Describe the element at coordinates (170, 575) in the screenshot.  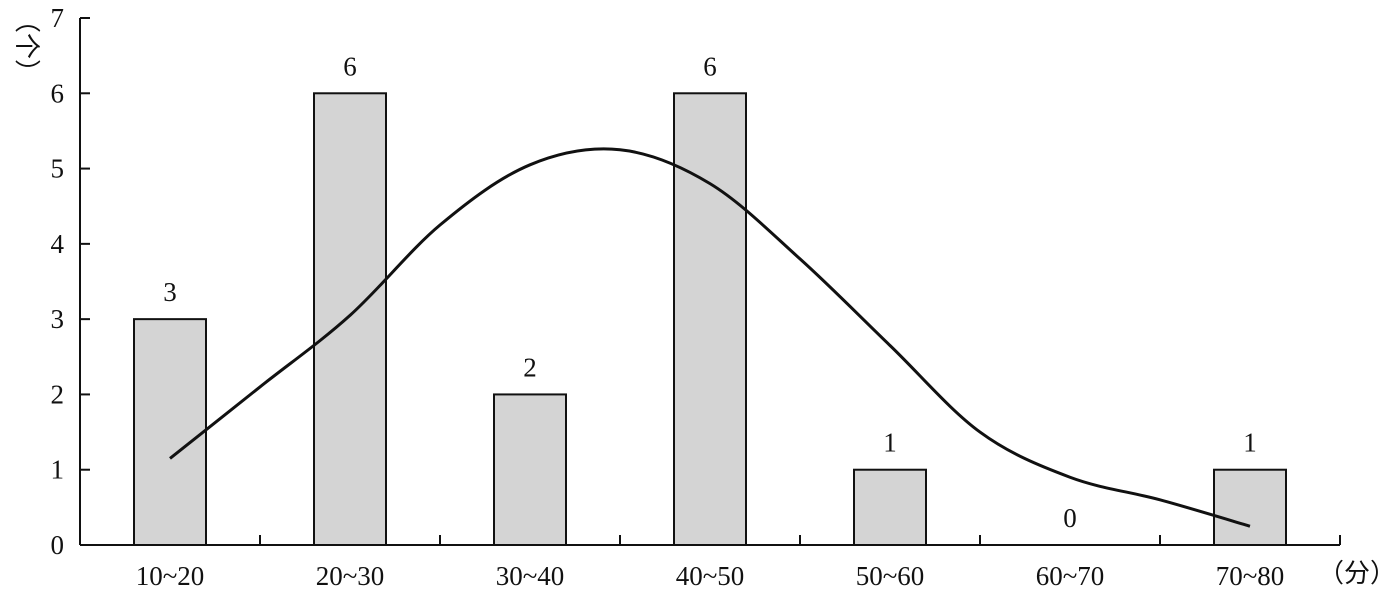
I see `x-tick-label: 10~20` at that location.